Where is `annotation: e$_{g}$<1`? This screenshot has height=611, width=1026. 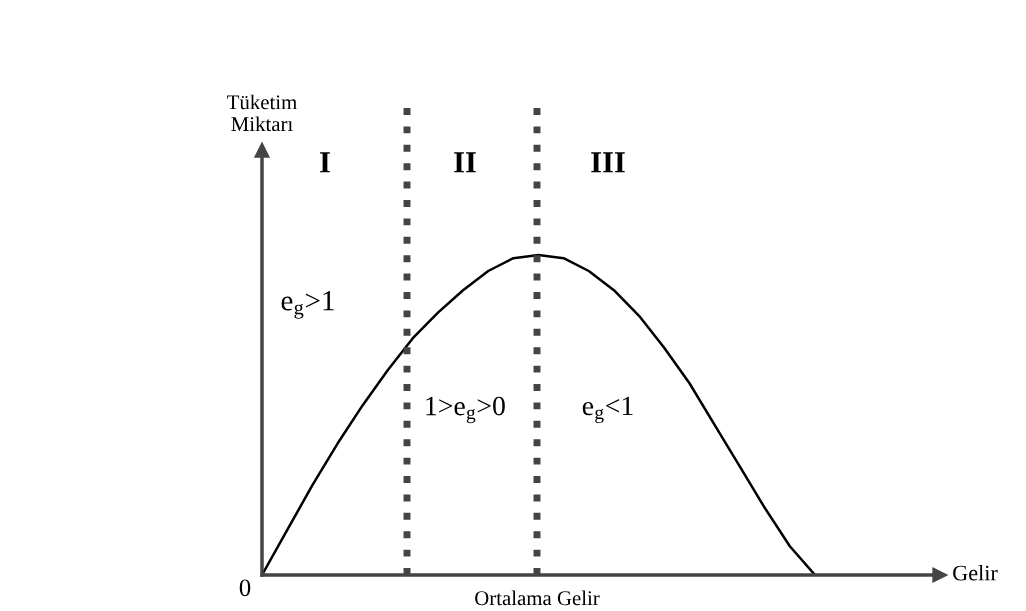 annotation: e$_{g}$<1 is located at coordinates (607, 410).